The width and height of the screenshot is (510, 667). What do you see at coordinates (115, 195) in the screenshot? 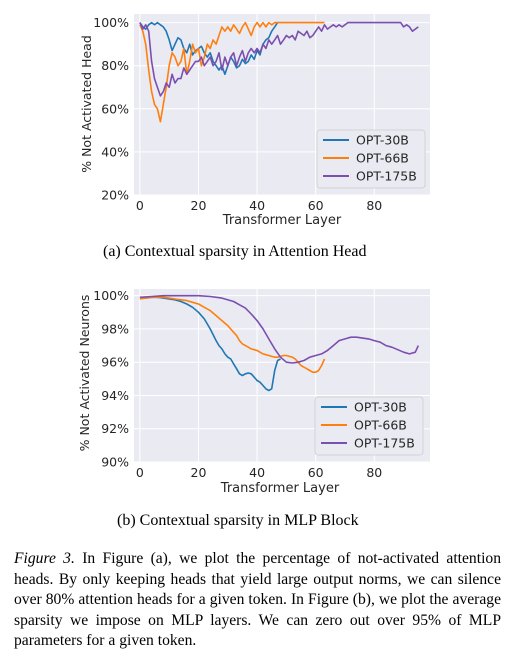
I see `y-tick-label-a: 20%` at bounding box center [115, 195].